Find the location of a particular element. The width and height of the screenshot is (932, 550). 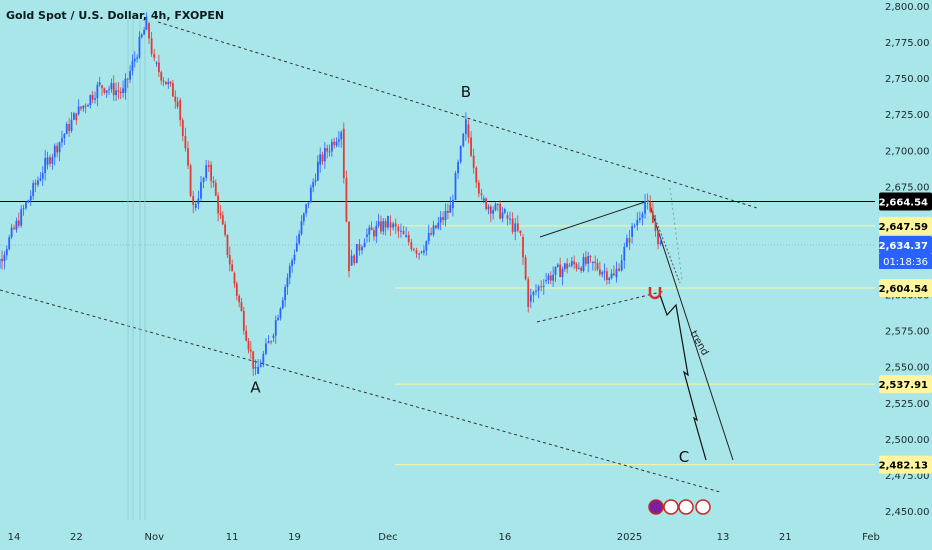

countdown-bg is located at coordinates (905, 261).